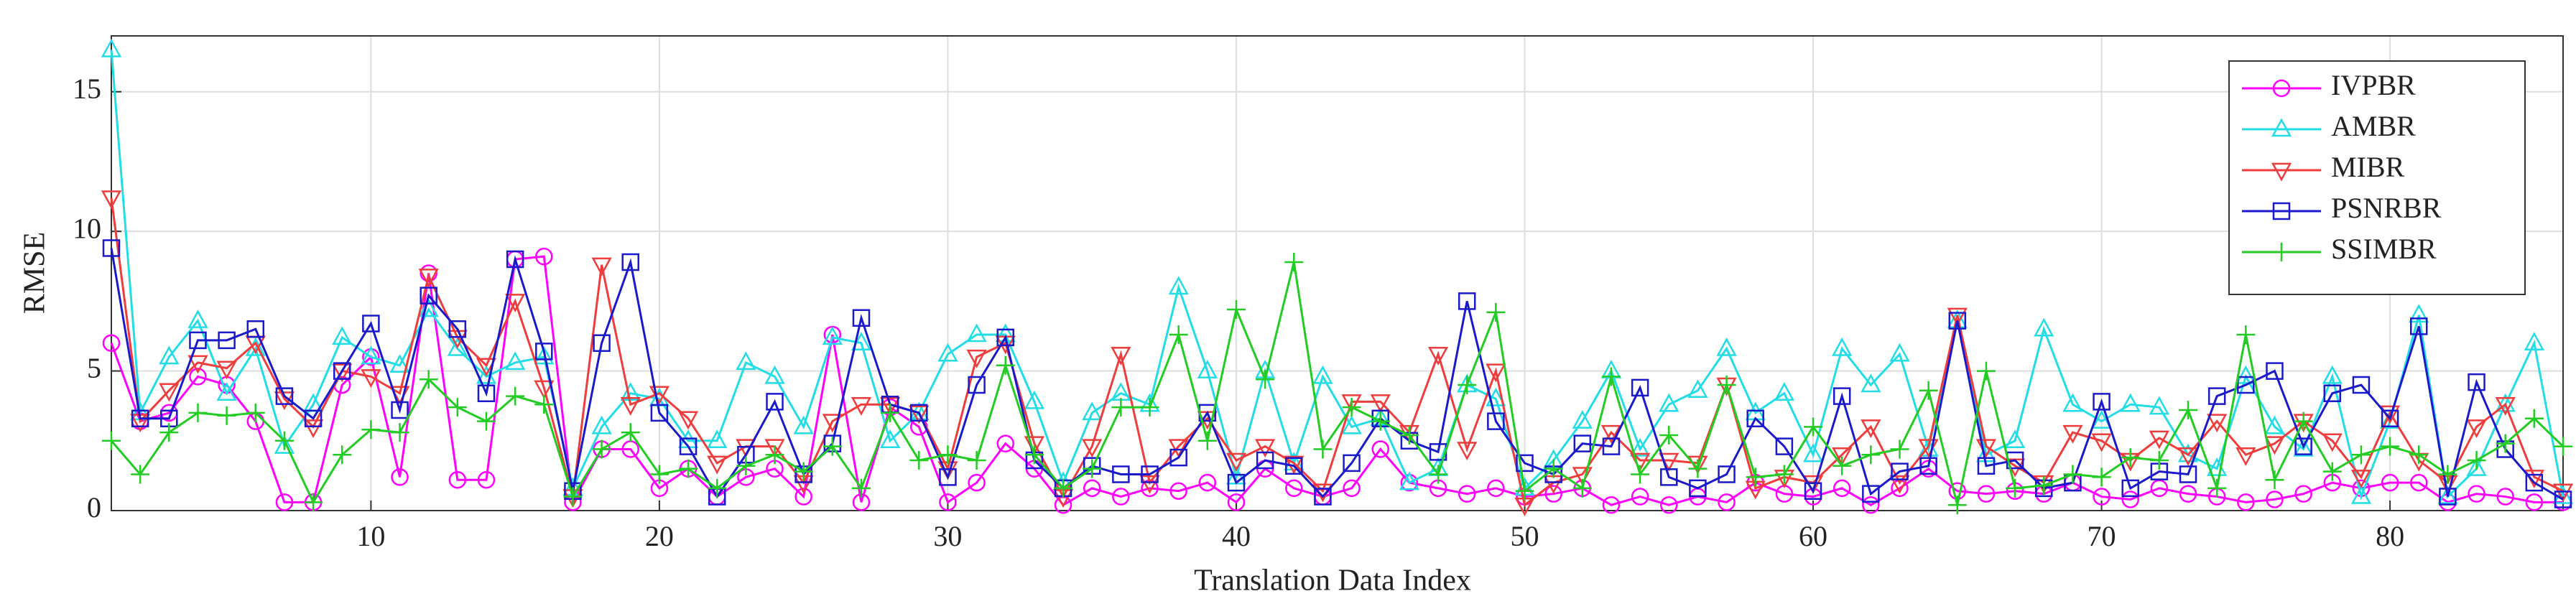  What do you see at coordinates (2390, 536) in the screenshot?
I see `x-tick-label: 80` at bounding box center [2390, 536].